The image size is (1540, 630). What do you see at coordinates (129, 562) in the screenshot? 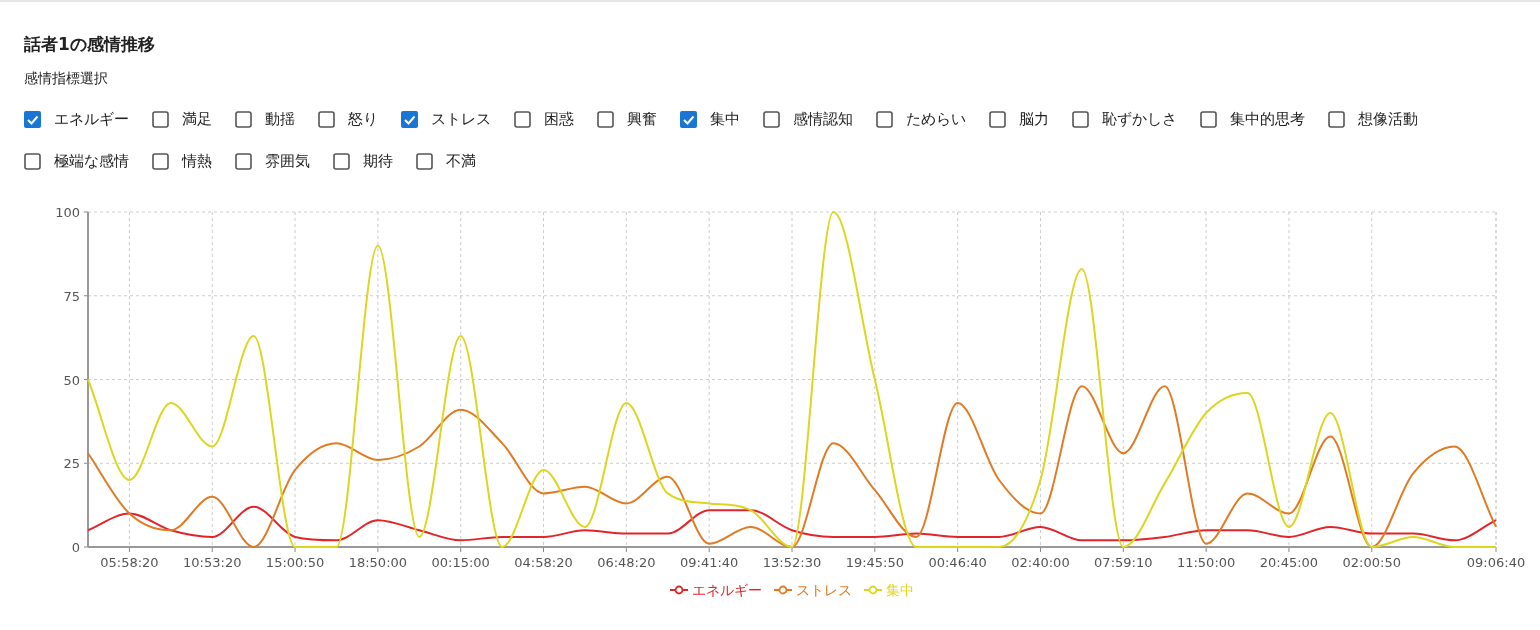
I see `x-tick-label: 05:58:20` at bounding box center [129, 562].